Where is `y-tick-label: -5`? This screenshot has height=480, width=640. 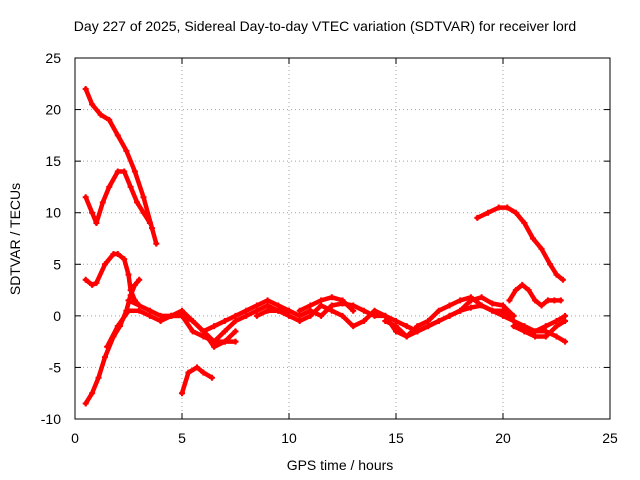
y-tick-label: -5 is located at coordinates (55, 367).